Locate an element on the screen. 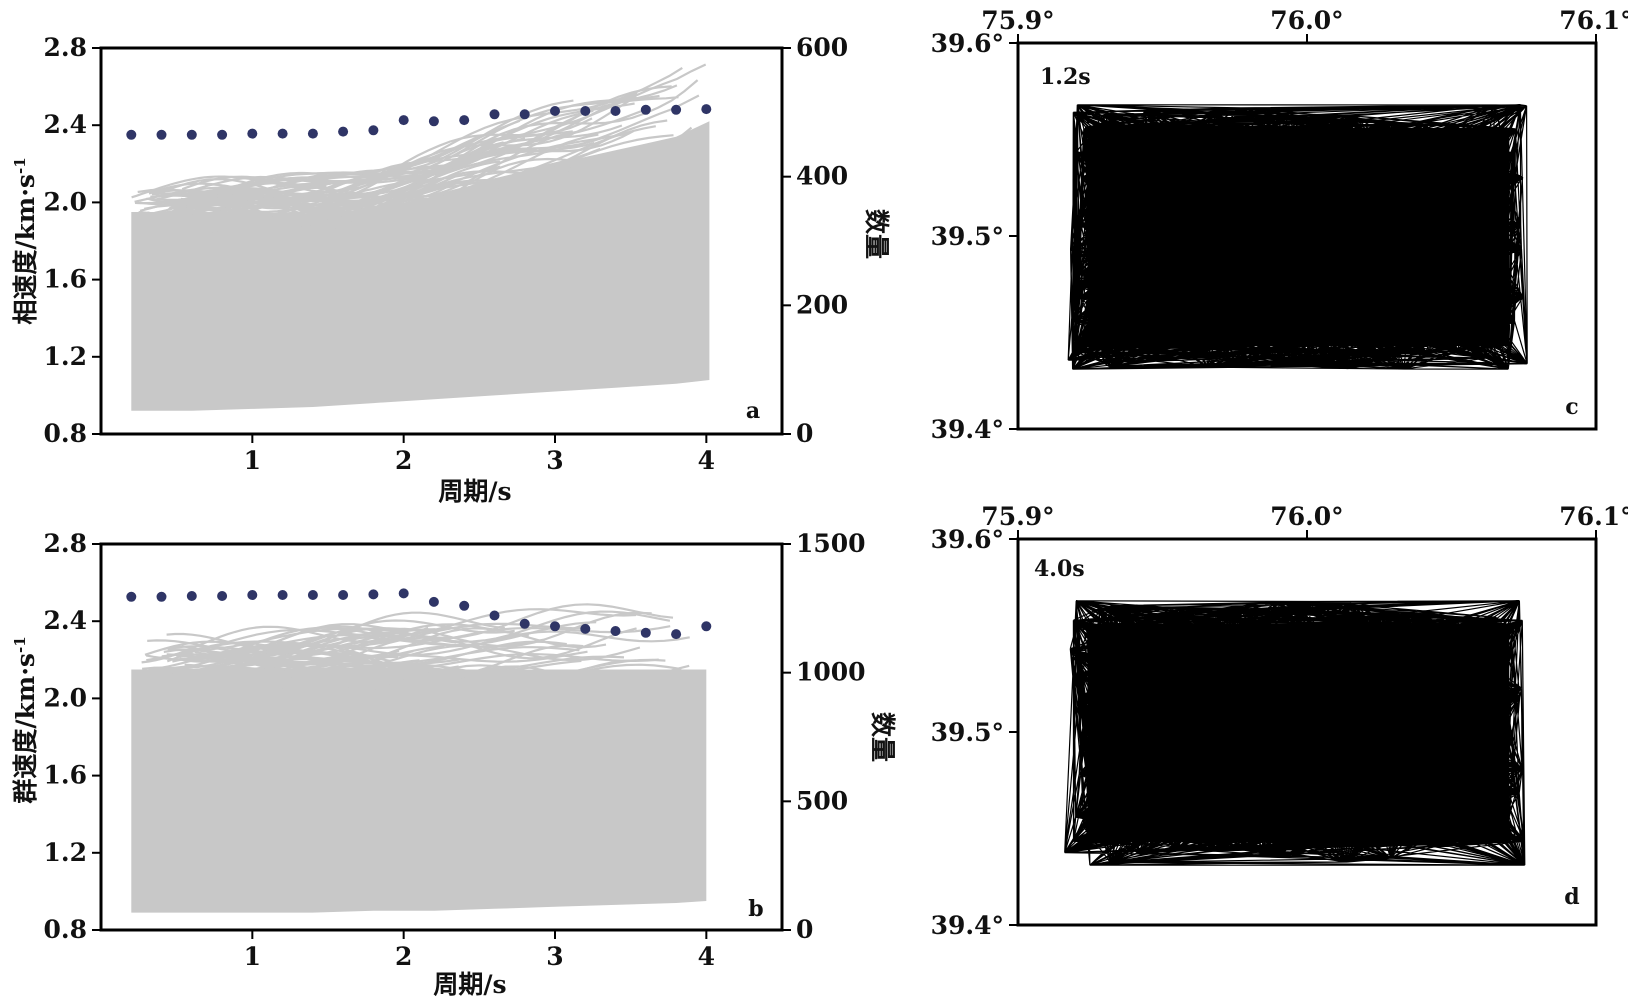 This screenshot has height=1000, width=1628. panel-d-period: 4.0s is located at coordinates (1059, 569).